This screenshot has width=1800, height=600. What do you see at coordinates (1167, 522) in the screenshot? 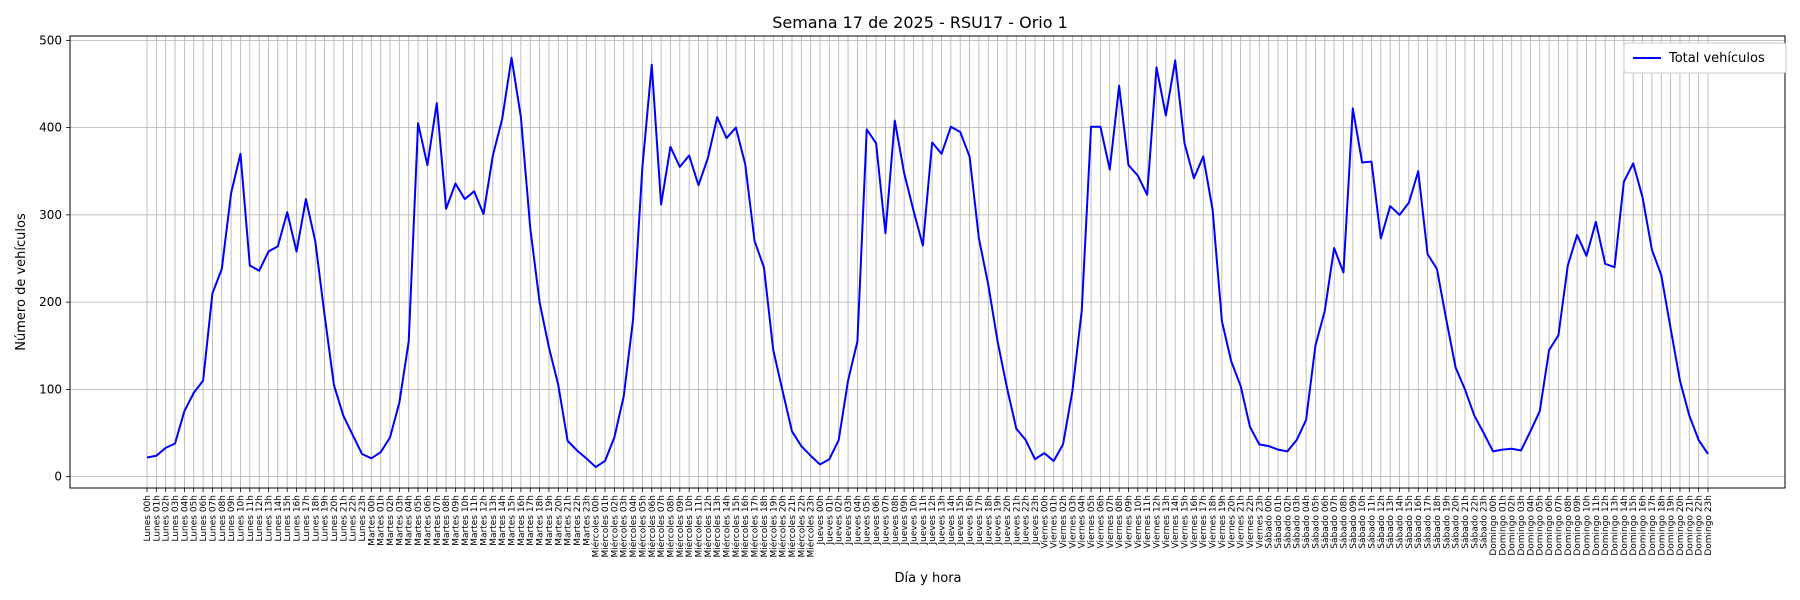
I see `x-tick-label: Viernes 13h` at bounding box center [1167, 522].